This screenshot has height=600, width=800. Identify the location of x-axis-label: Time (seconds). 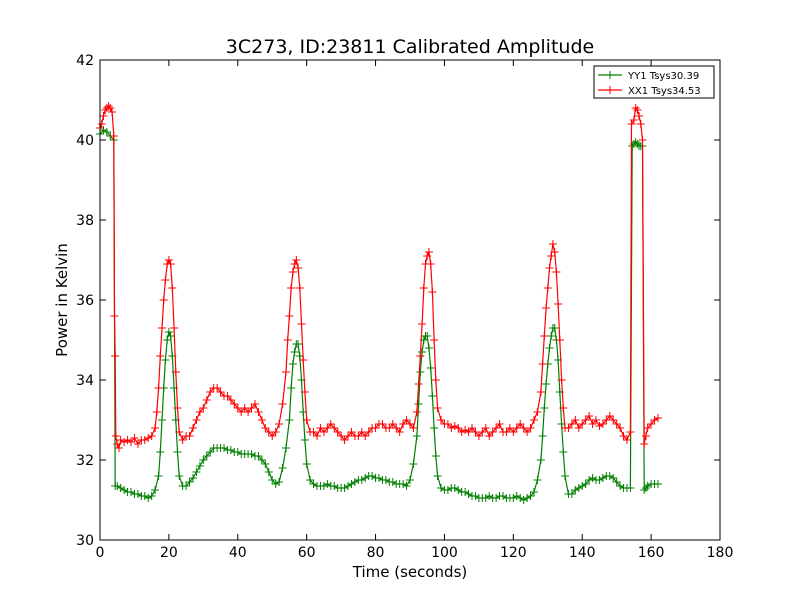
(410, 572).